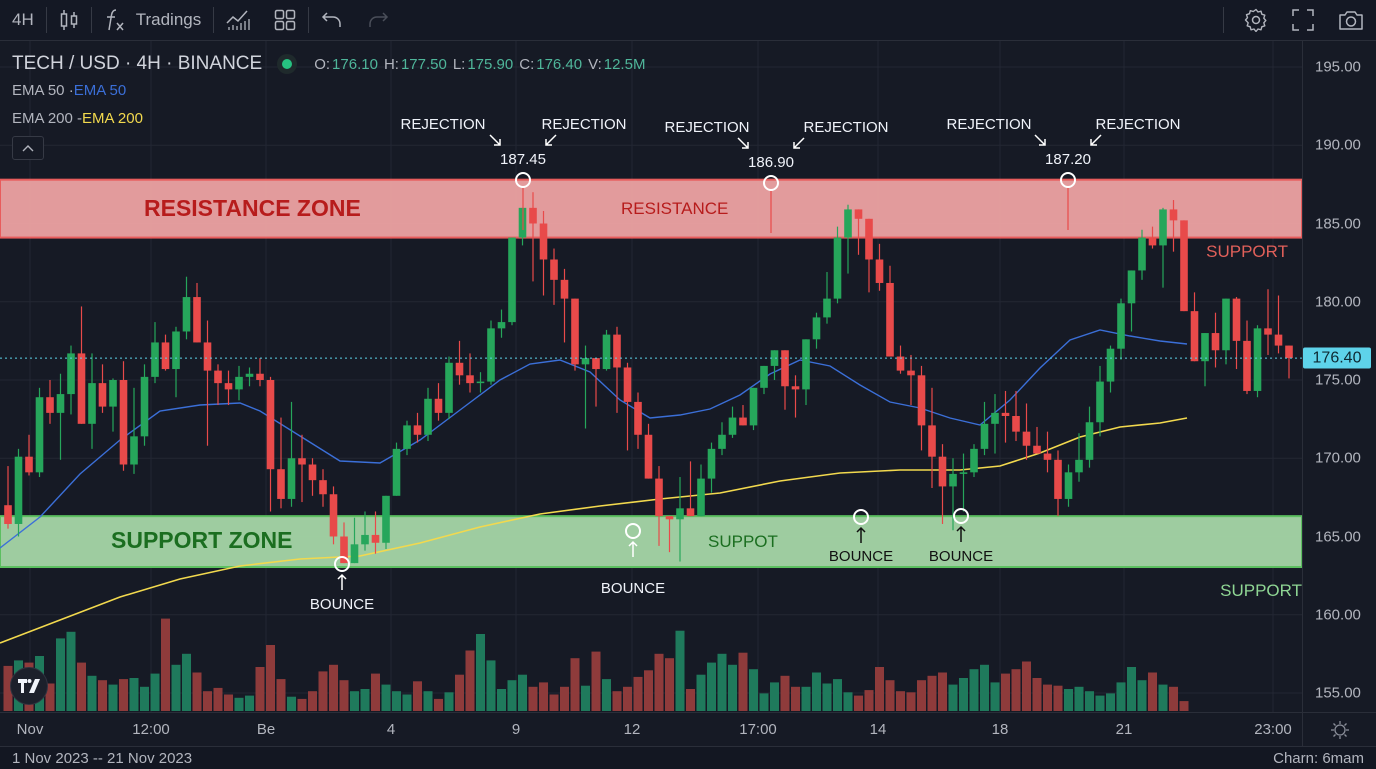  Describe the element at coordinates (1338, 536) in the screenshot. I see `price-tick: 165.00` at that location.